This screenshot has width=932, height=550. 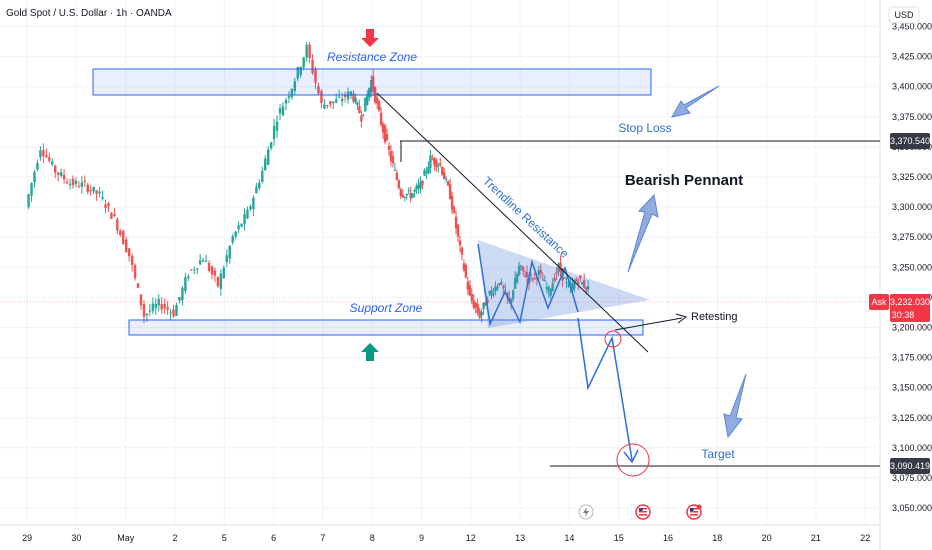 What do you see at coordinates (528, 285) in the screenshot?
I see `pennant-zigzag` at bounding box center [528, 285].